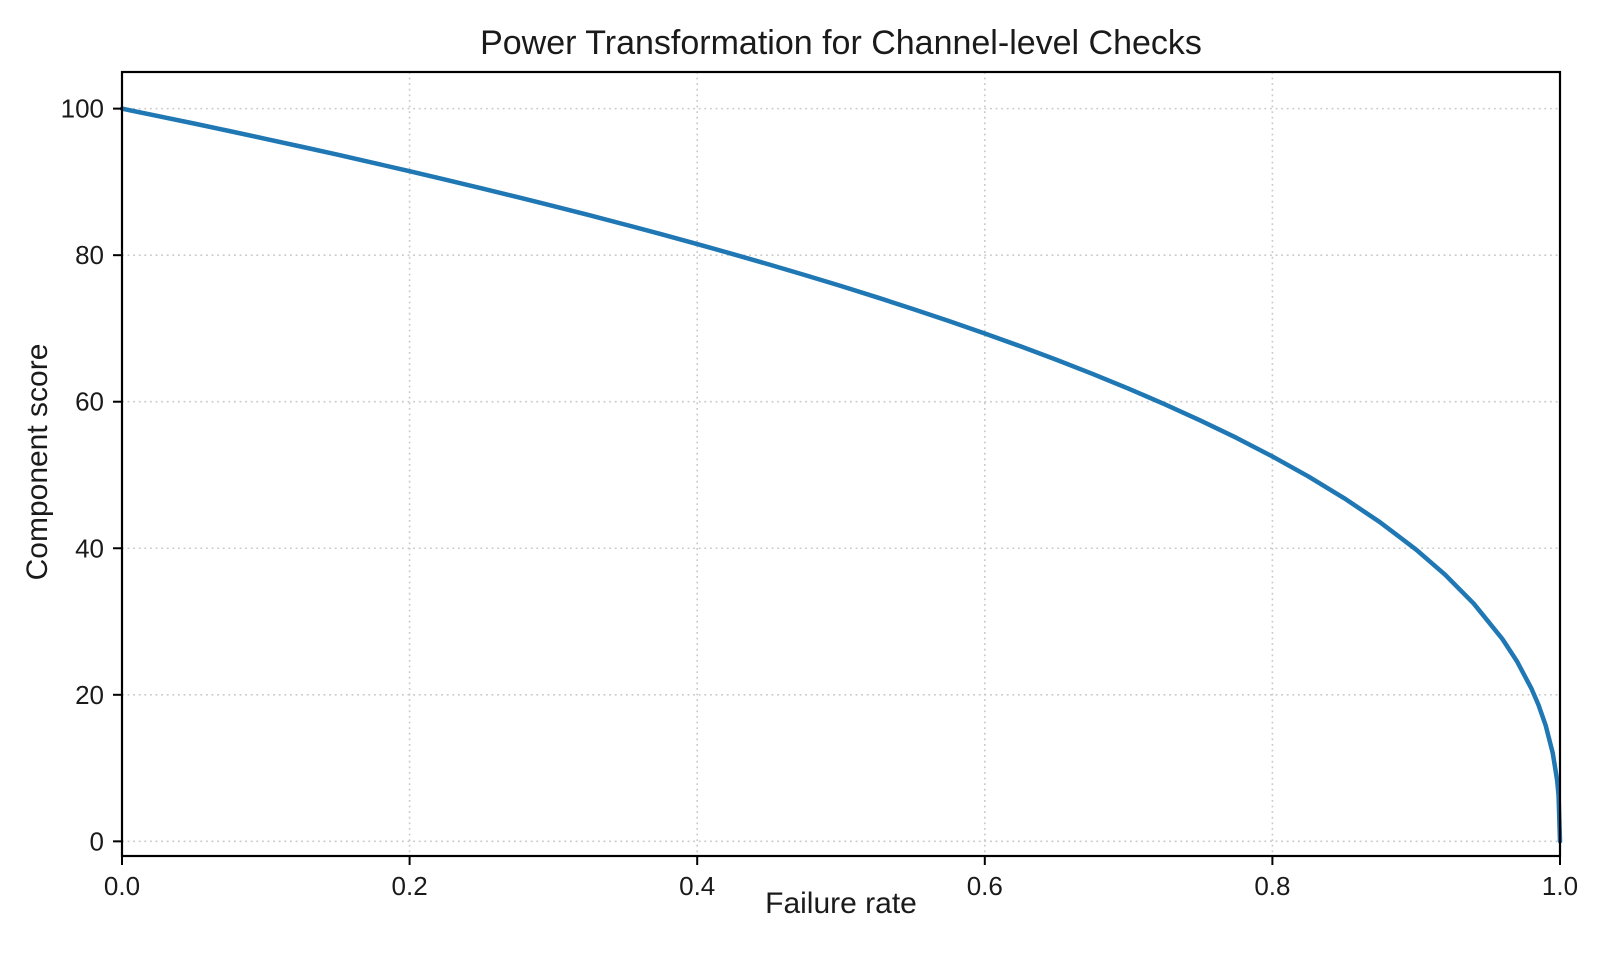 The image size is (1600, 960). Describe the element at coordinates (89, 695) in the screenshot. I see `y-tick-label: 20` at that location.